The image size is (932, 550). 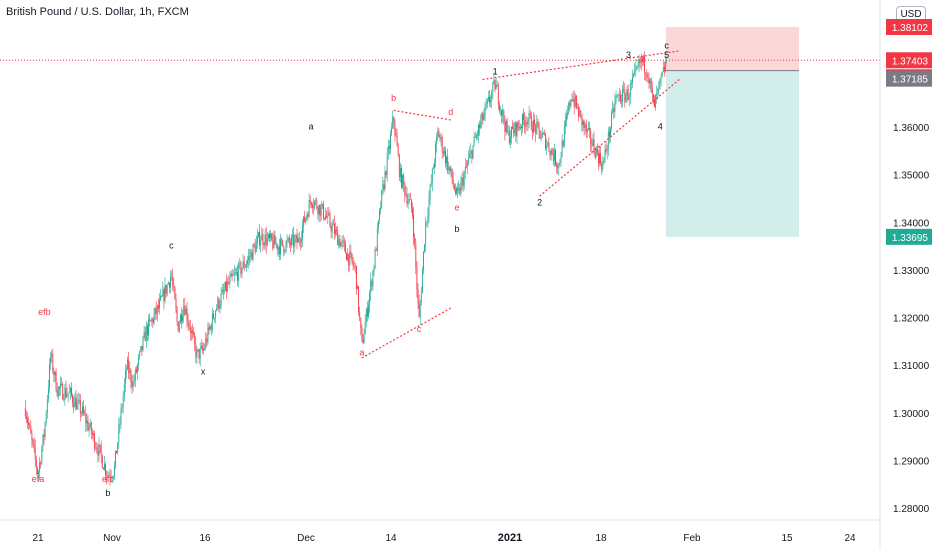 I want to click on time-tick-0: 21, so click(x=38, y=538).